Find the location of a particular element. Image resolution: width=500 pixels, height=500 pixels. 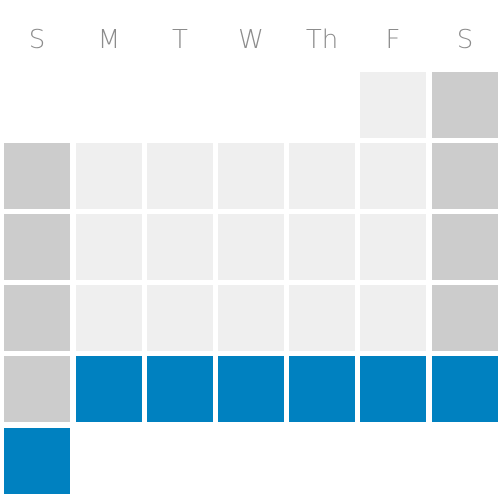

weekday-header-sunday: S is located at coordinates (37, 40).